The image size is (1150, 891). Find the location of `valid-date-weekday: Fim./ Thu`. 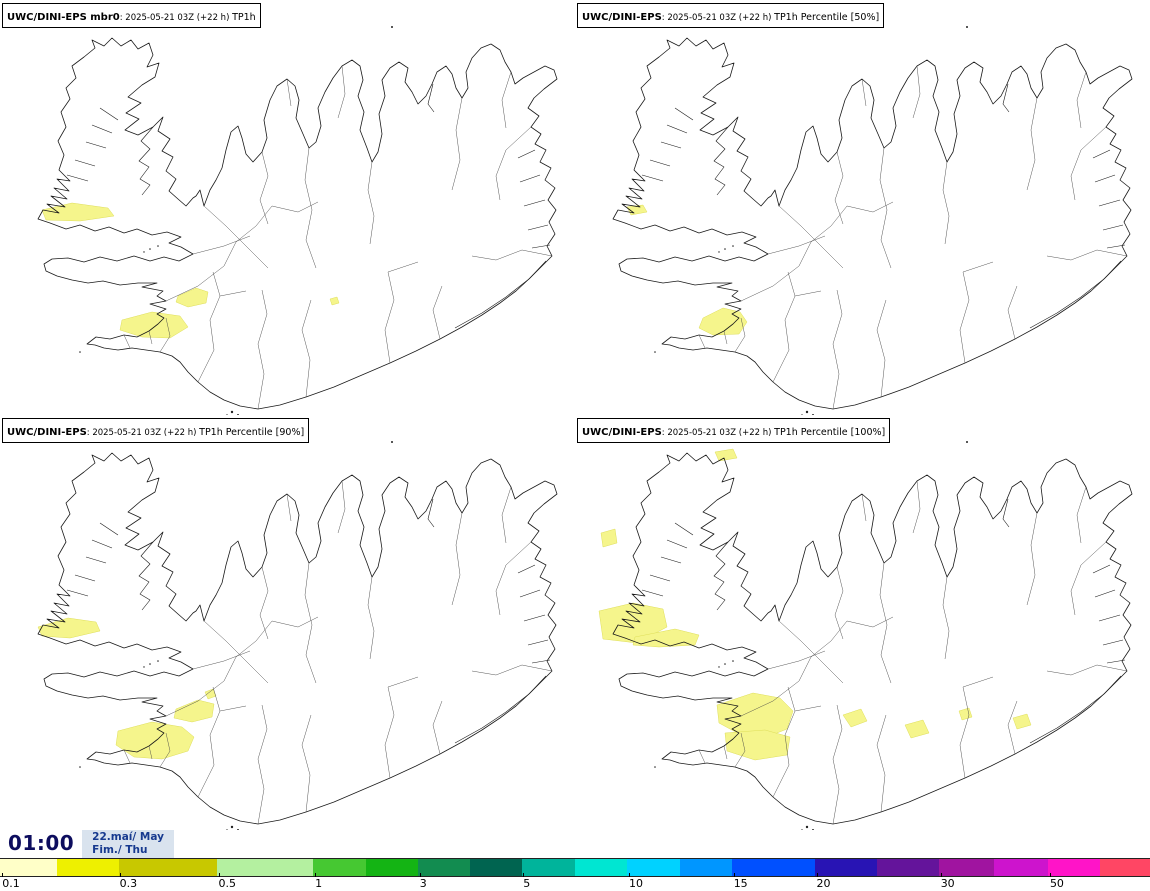

valid-date-weekday: Fim./ Thu is located at coordinates (120, 850).